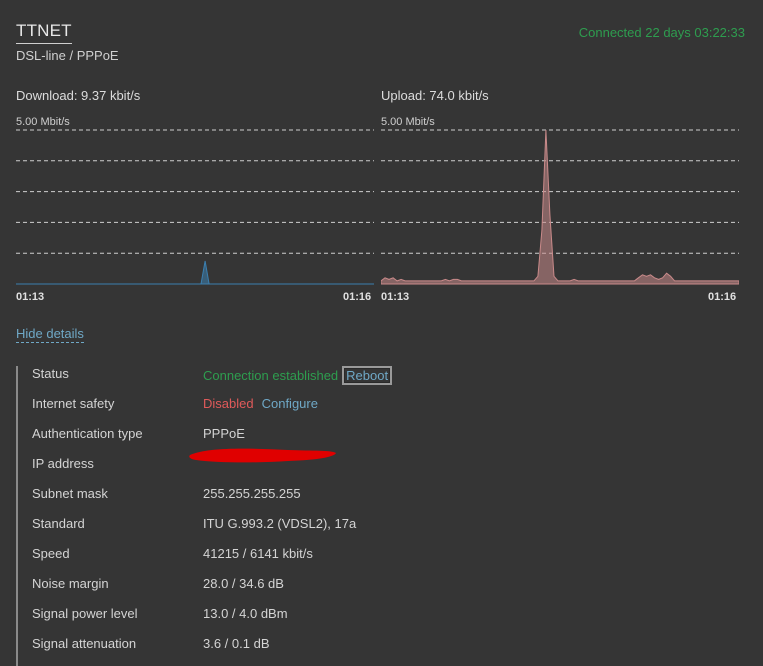  I want to click on standard-value: ITU G.993.2 (VDSL2), 17a, so click(280, 523).